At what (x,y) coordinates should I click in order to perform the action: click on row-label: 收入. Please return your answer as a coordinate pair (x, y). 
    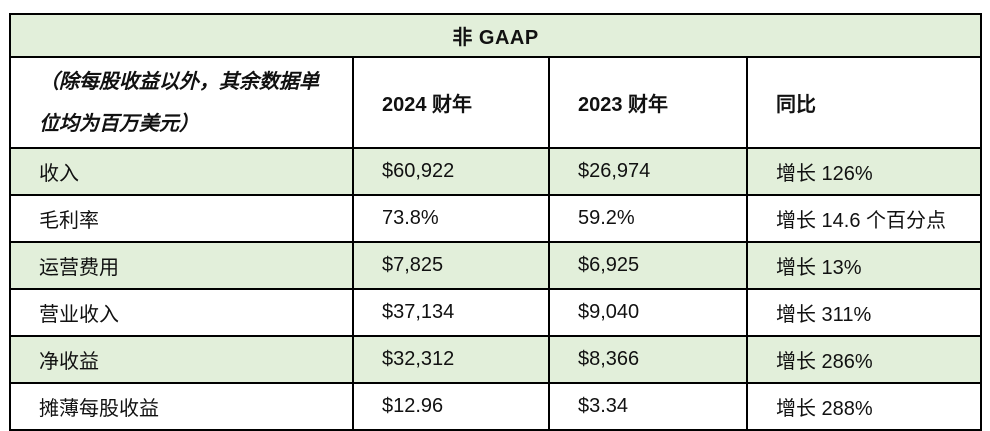
    Looking at the image, I should click on (181, 171).